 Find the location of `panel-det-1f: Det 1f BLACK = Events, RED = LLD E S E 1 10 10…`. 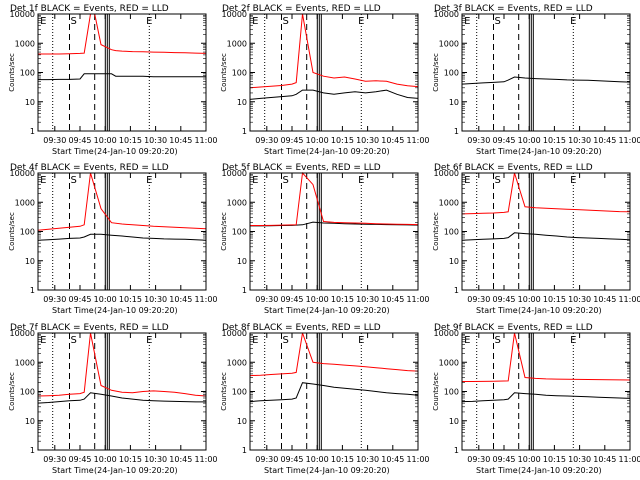

panel-det-1f: Det 1f BLACK = Events, RED = LLD E S E 1 10 10… is located at coordinates (113, 80).